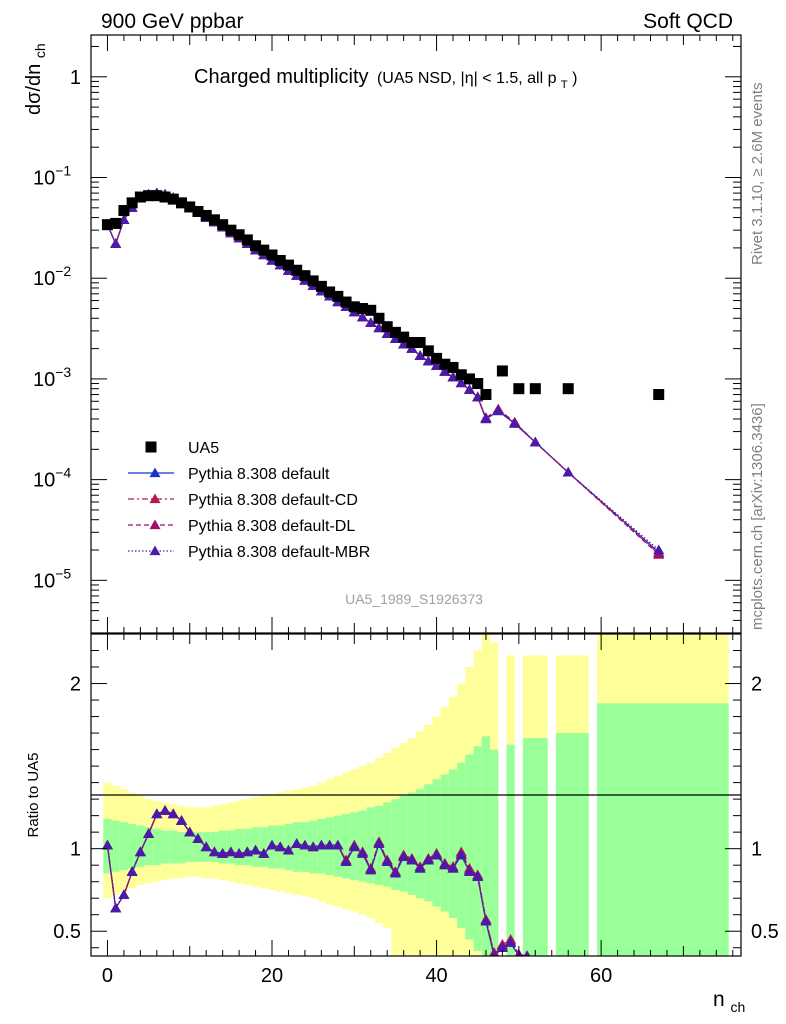  I want to click on main-ytick-label: 10⁻², so click(52, 276).